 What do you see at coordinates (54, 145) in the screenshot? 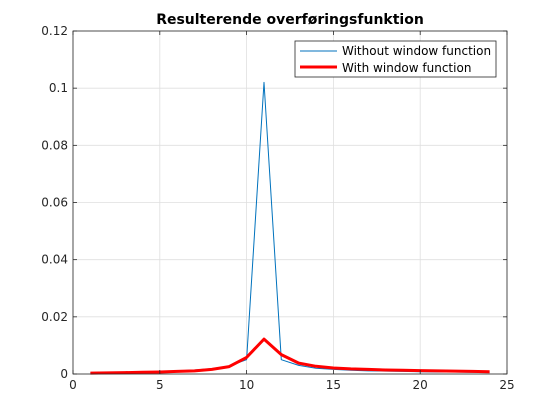
I see `y-tick-label: 0.08` at bounding box center [54, 145].